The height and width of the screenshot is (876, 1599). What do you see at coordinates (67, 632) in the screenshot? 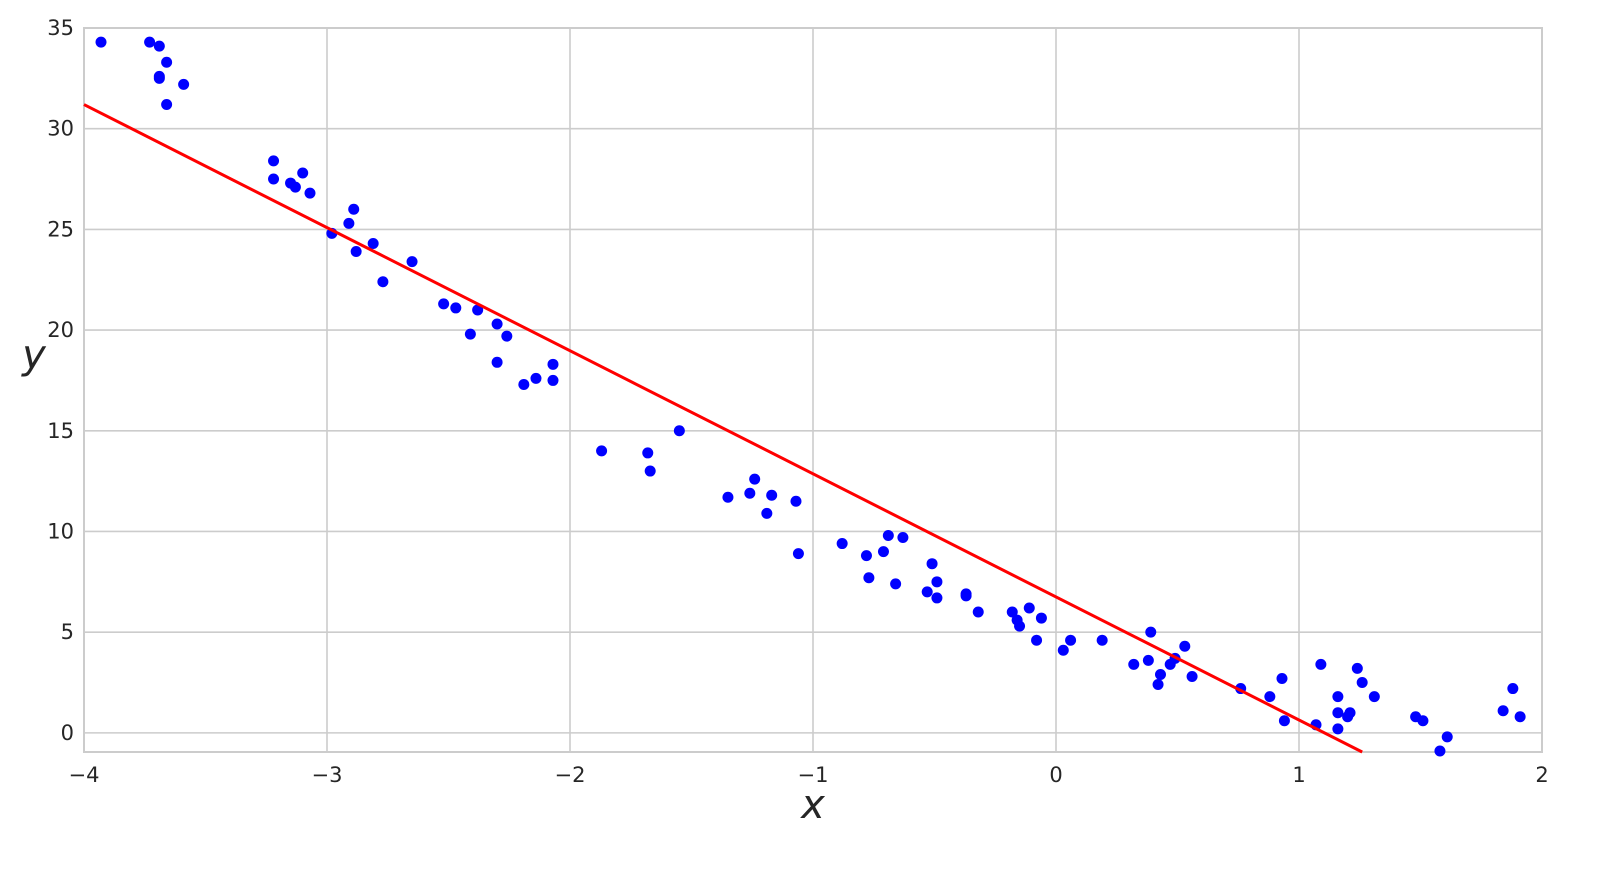
I see `y-tick-label: 5` at bounding box center [67, 632].